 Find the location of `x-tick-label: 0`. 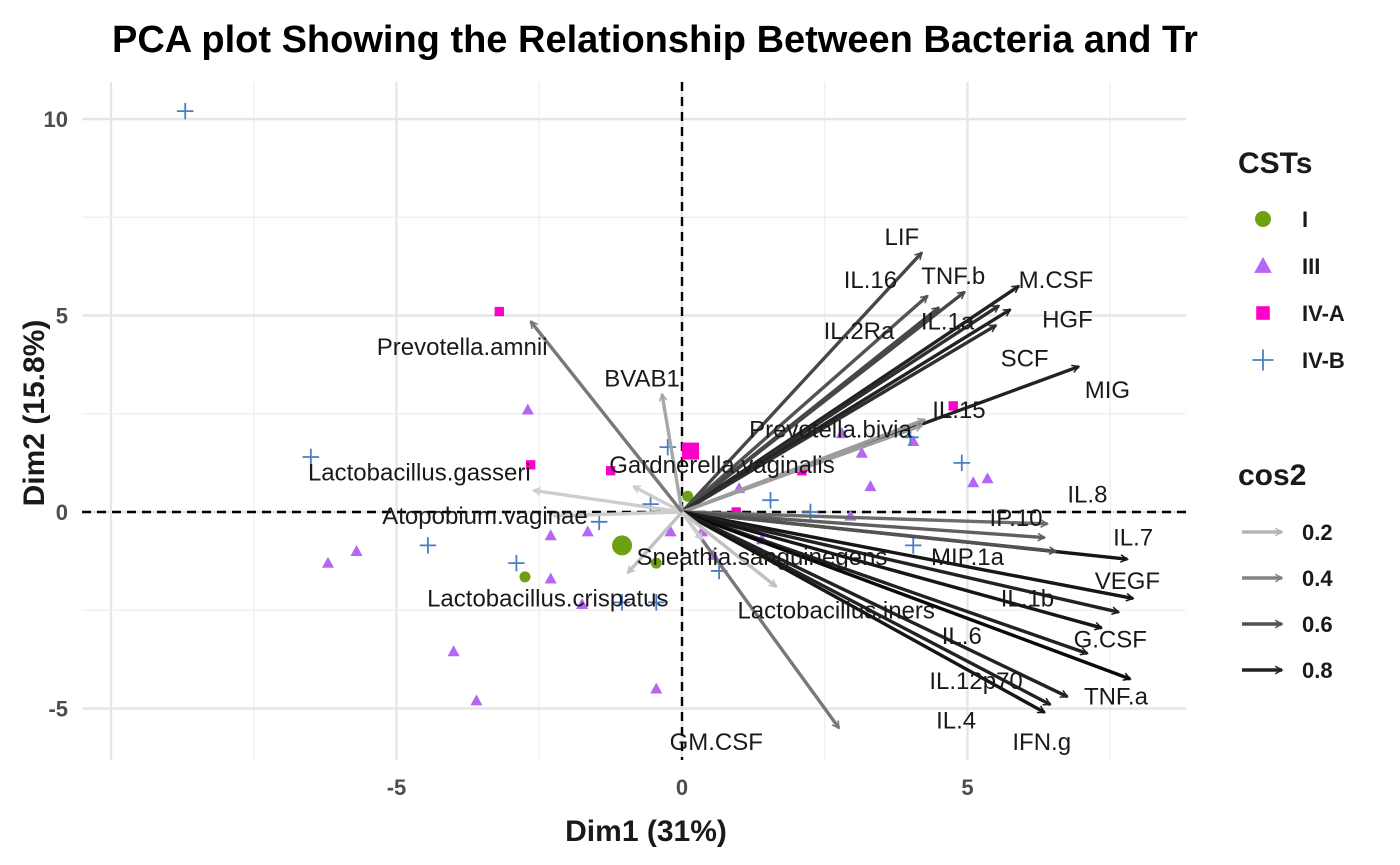

x-tick-label: 0 is located at coordinates (682, 787).